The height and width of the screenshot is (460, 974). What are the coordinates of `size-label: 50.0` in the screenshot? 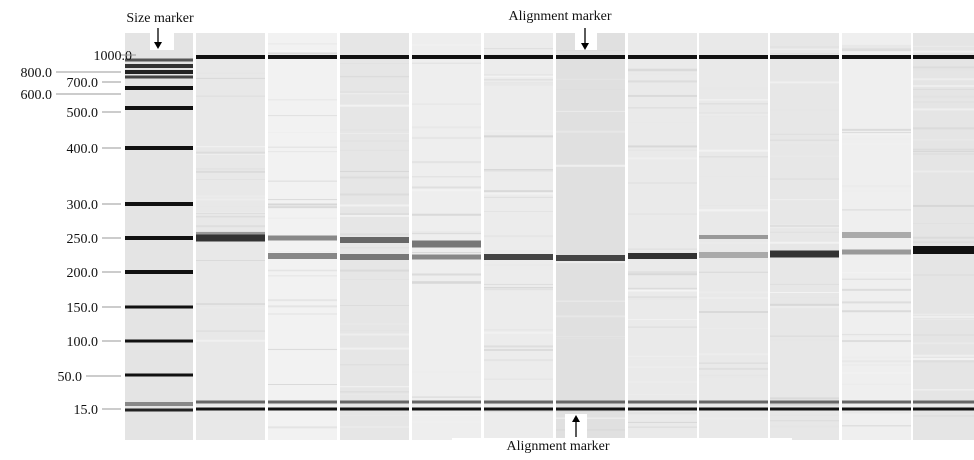 It's located at (70, 377).